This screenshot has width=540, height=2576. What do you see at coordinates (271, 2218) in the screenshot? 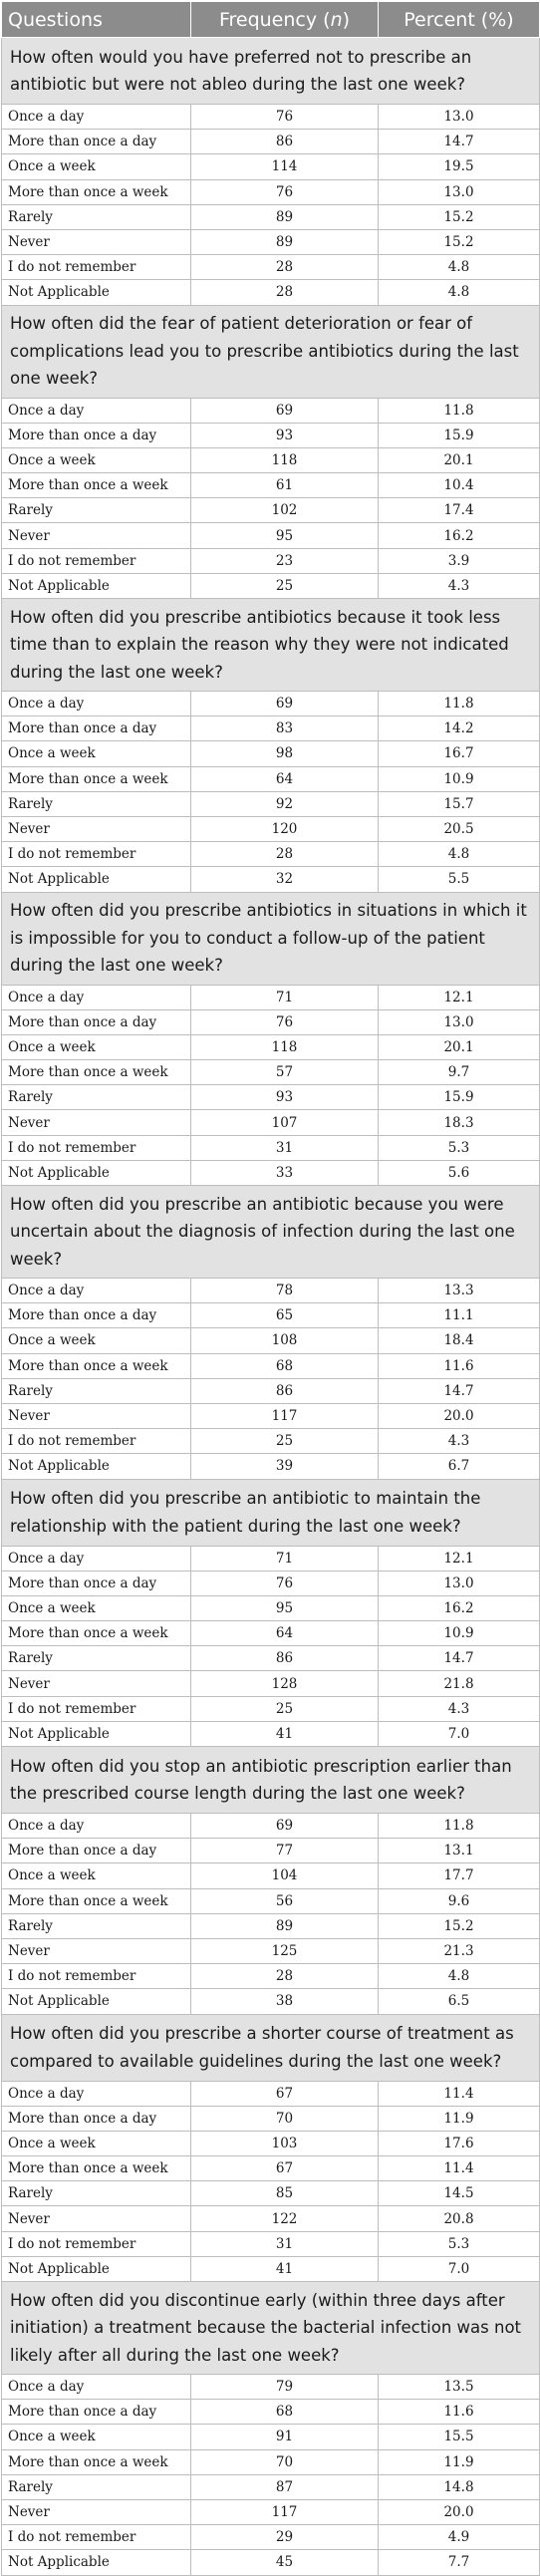
I see `table-row: Never 122 20.8` at bounding box center [271, 2218].